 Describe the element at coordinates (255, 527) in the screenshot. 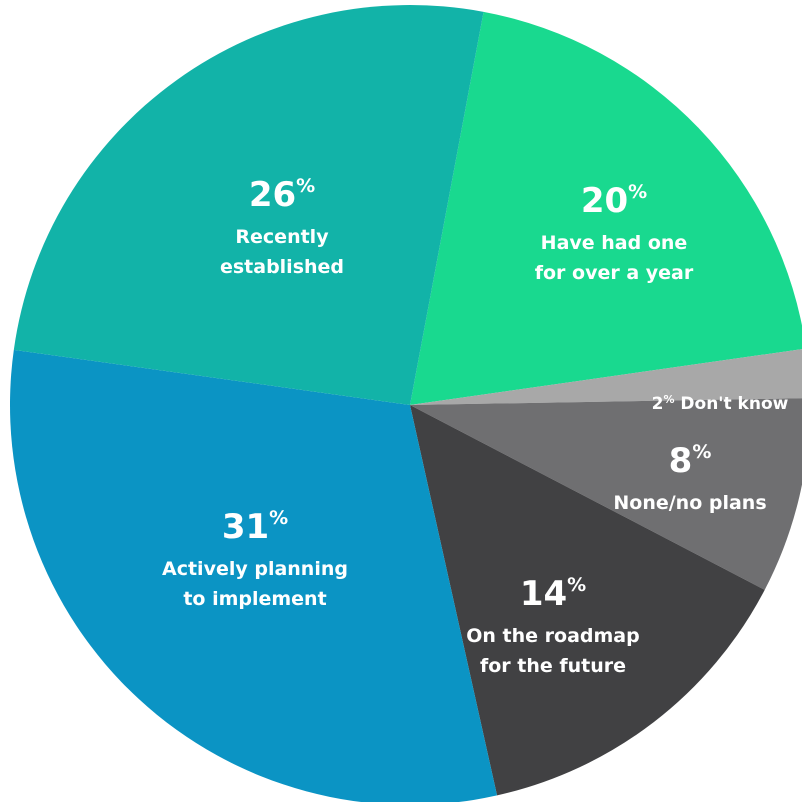

I see `slice-value: 31%` at that location.